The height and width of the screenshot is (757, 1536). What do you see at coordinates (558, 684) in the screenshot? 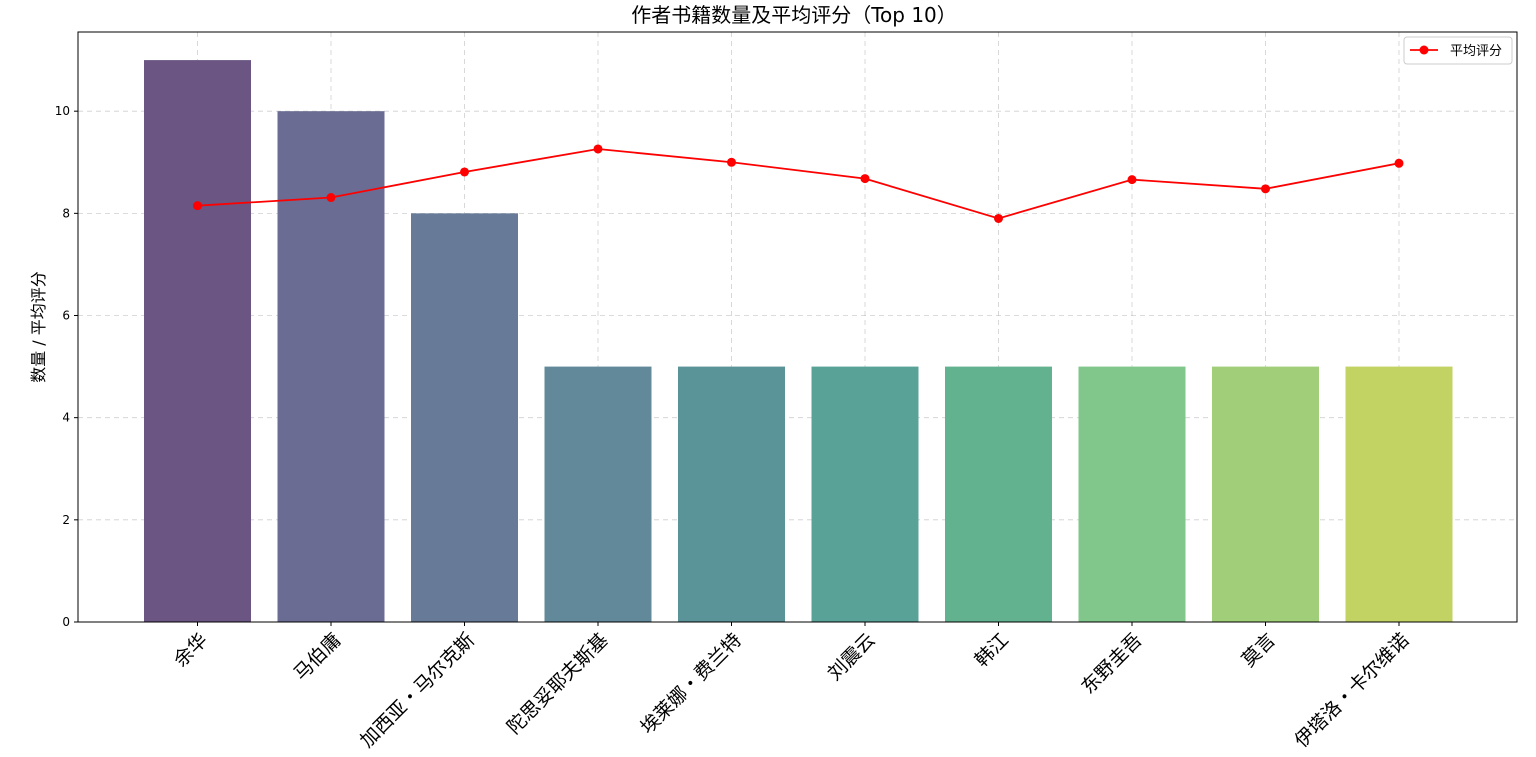
I see `x-tick-label: 陀思妥耶夫斯基` at bounding box center [558, 684].